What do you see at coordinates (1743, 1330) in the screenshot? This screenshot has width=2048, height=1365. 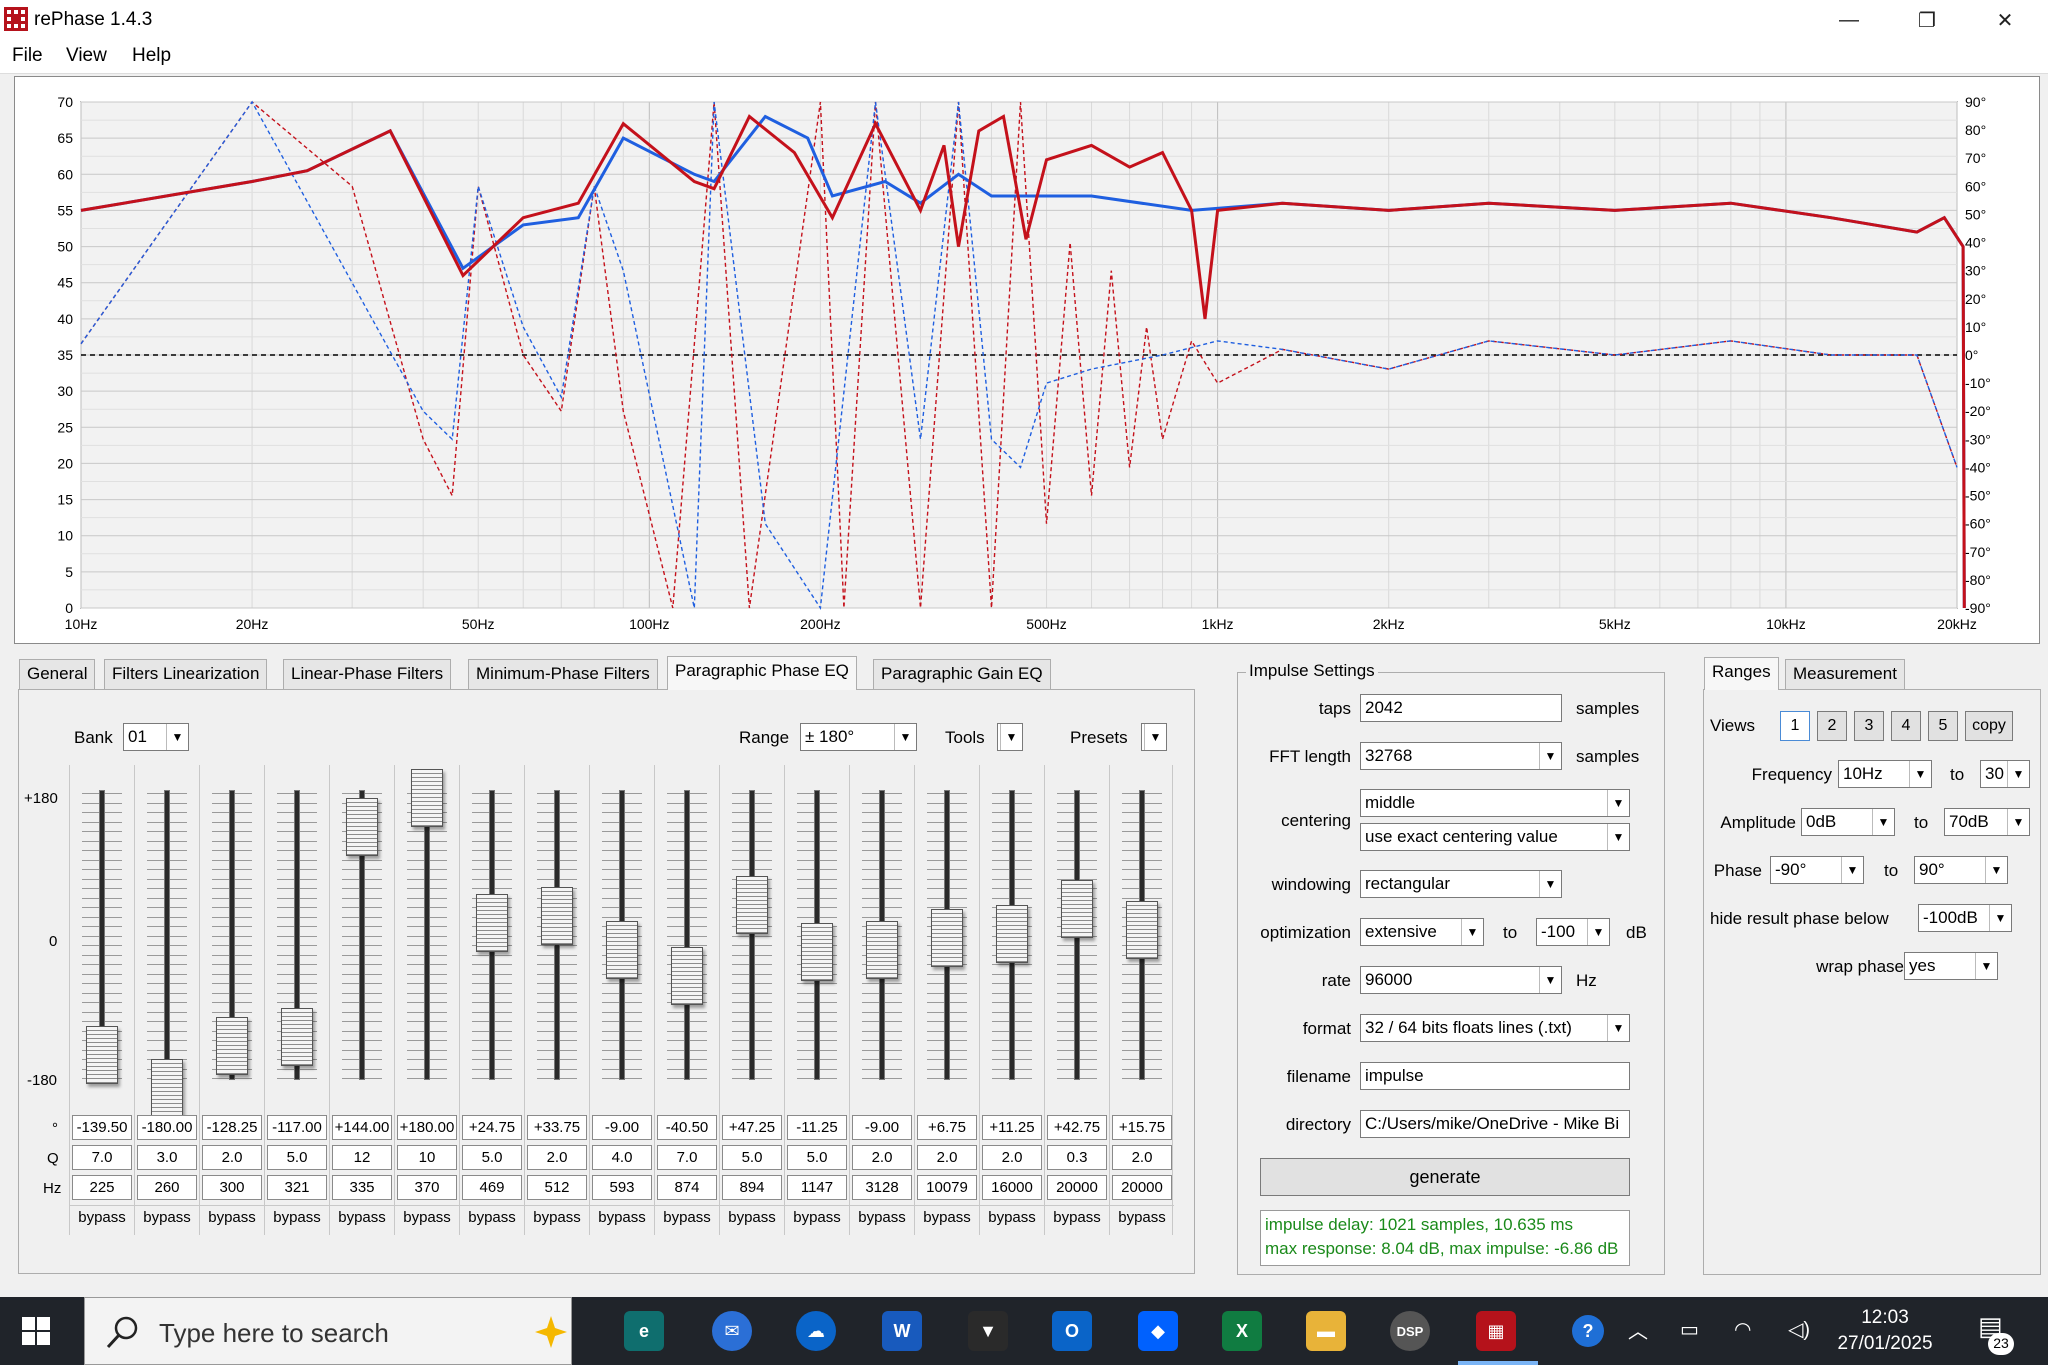 I see `wifi-icon: ◠` at bounding box center [1743, 1330].